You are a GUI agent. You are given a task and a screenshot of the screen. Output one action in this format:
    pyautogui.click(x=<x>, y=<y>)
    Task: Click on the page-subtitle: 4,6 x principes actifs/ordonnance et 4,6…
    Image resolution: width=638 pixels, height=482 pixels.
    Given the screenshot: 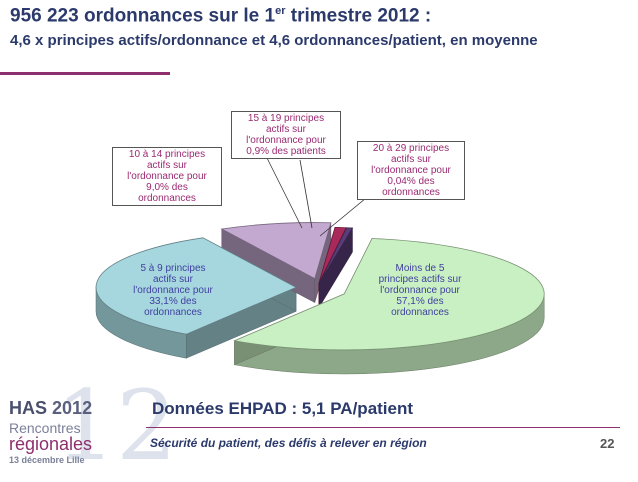 What is the action you would take?
    pyautogui.click(x=274, y=40)
    